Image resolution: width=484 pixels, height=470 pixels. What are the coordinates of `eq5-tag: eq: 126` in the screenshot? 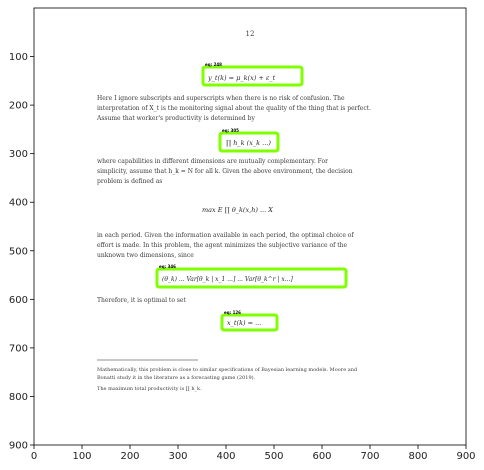 It's located at (232, 312).